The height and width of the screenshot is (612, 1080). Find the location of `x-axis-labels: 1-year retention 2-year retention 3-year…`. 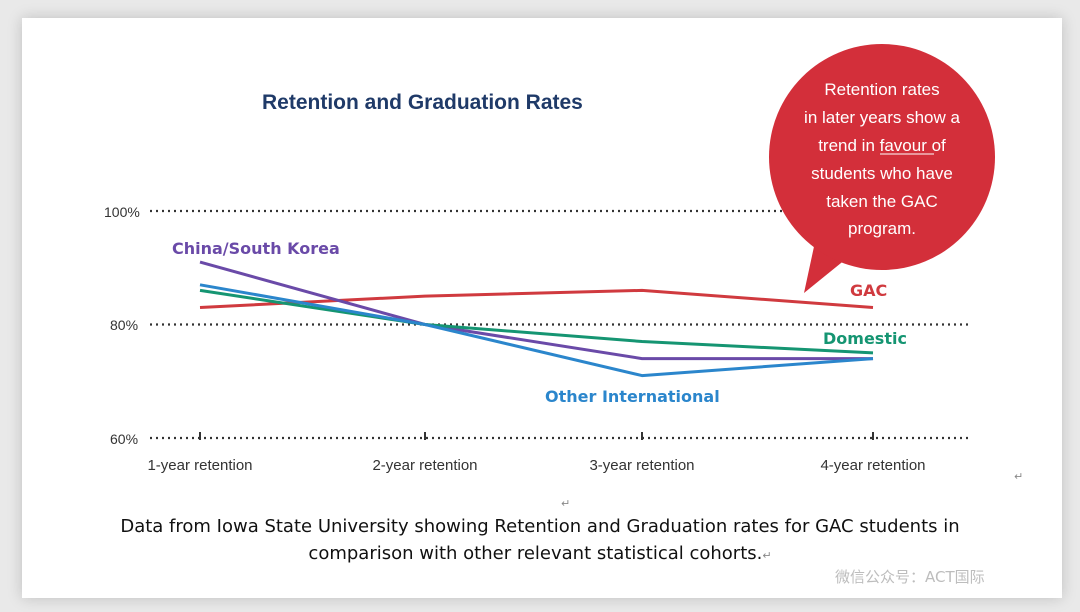

x-axis-labels: 1-year retention 2-year retention 3-year… is located at coordinates (536, 465).